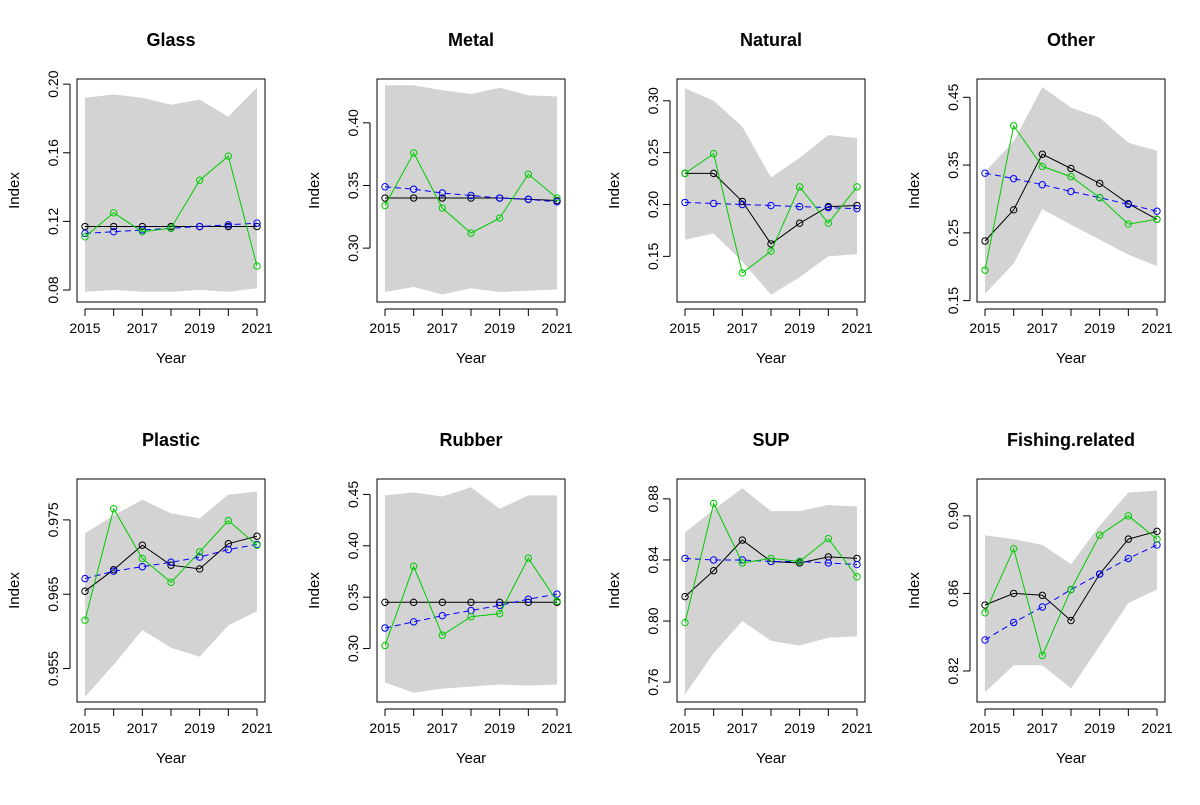  Describe the element at coordinates (1071, 440) in the screenshot. I see `panel-title: Fishing.related` at that location.